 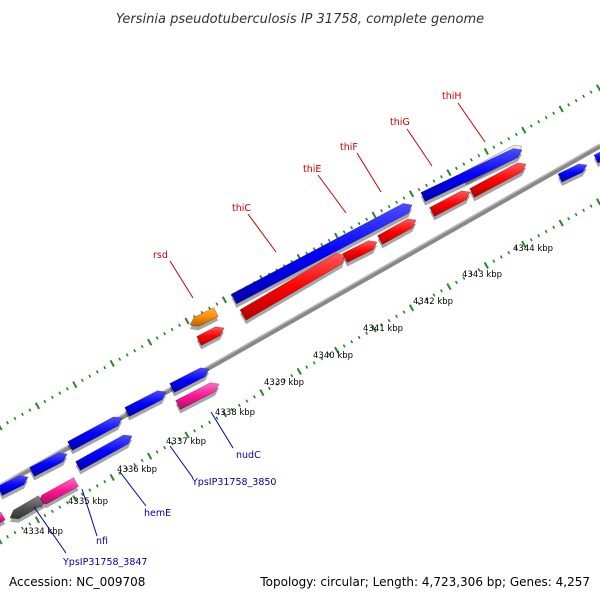 I want to click on cds-thiG, so click(x=471, y=175).